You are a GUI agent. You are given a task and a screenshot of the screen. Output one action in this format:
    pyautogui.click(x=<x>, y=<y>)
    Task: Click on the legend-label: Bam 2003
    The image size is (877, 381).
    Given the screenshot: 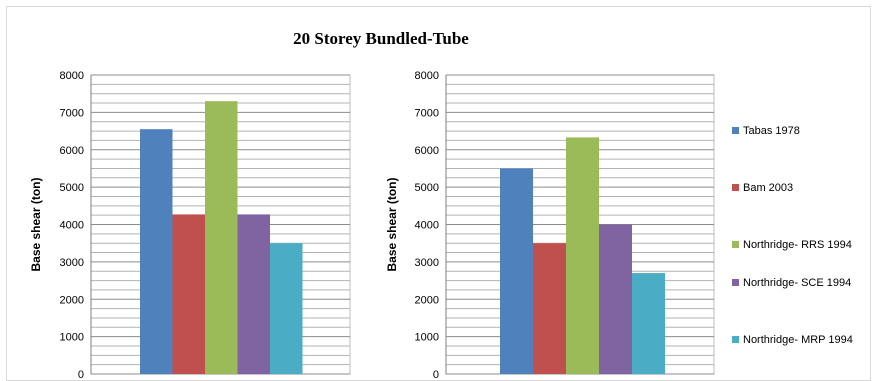 What is the action you would take?
    pyautogui.click(x=768, y=188)
    